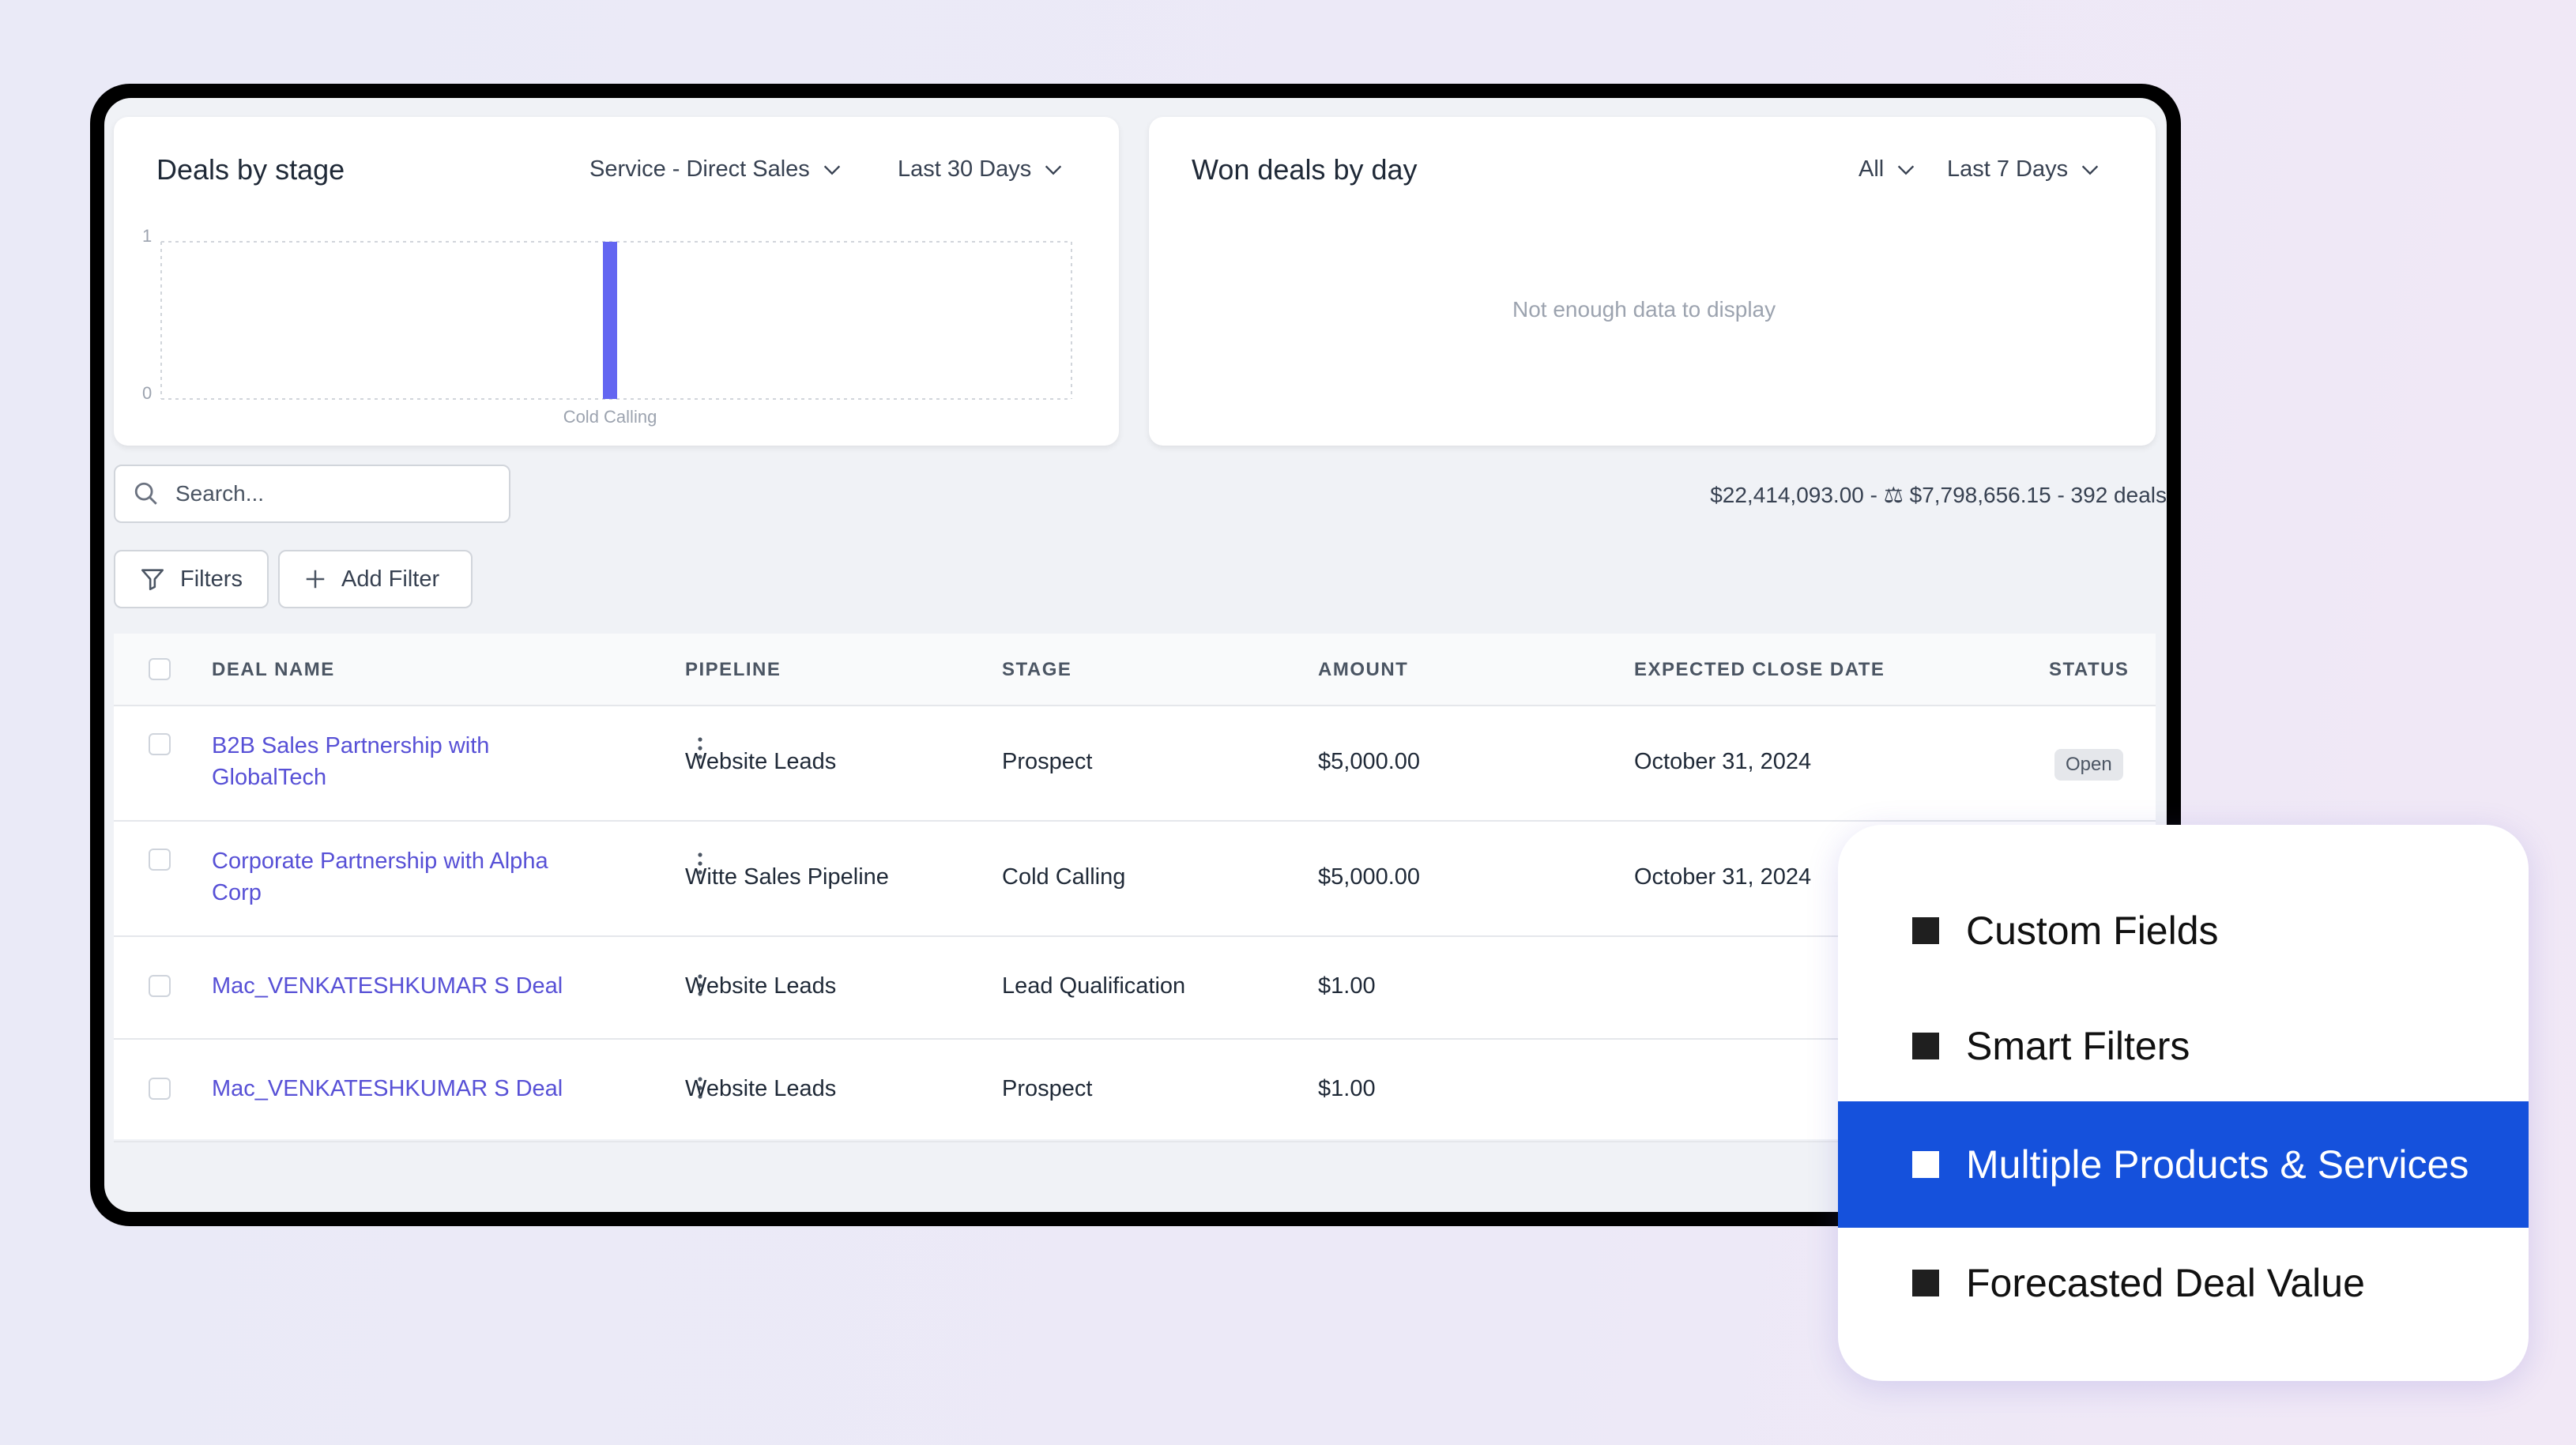 This screenshot has height=1445, width=2576. What do you see at coordinates (1094, 986) in the screenshot?
I see `stage-cell: Lead Qualification` at bounding box center [1094, 986].